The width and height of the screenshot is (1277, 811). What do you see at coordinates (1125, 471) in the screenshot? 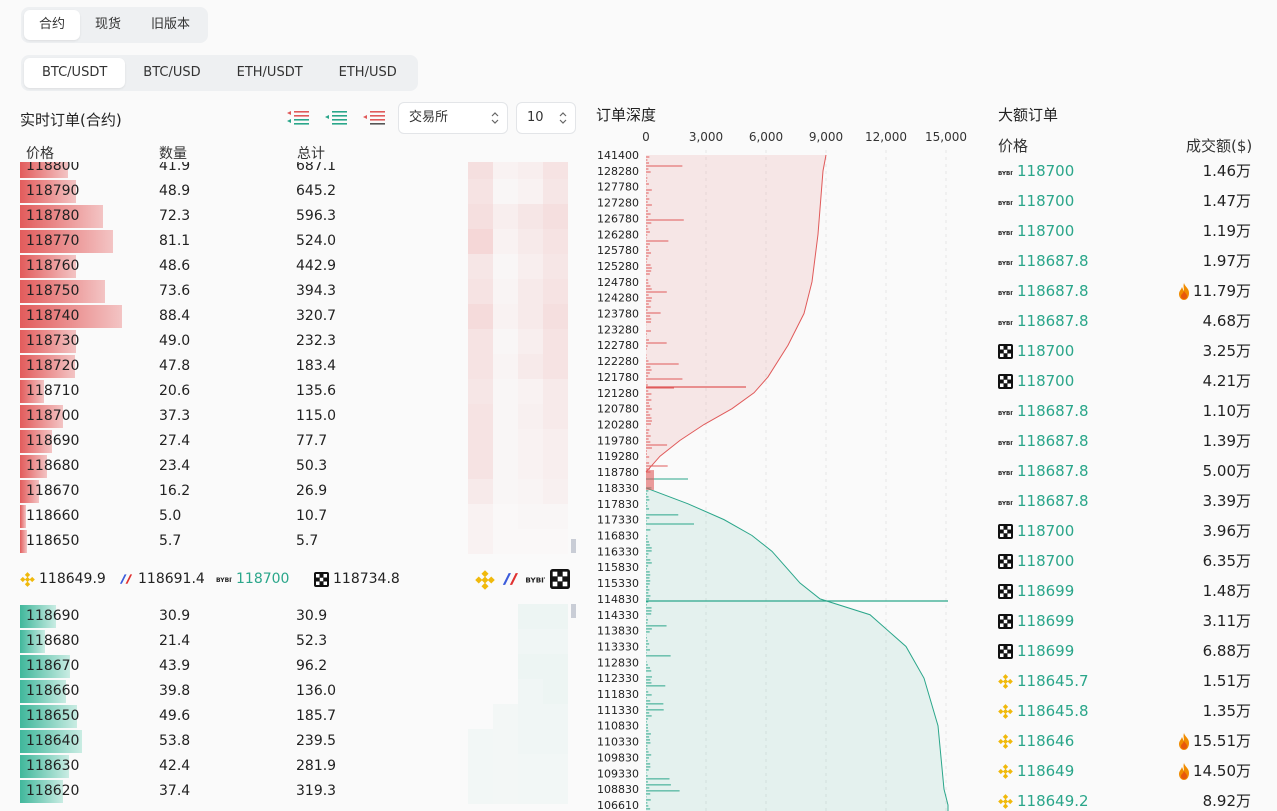
I see `whale-order-row: BYBIT 118687.8 5.00万` at bounding box center [1125, 471].